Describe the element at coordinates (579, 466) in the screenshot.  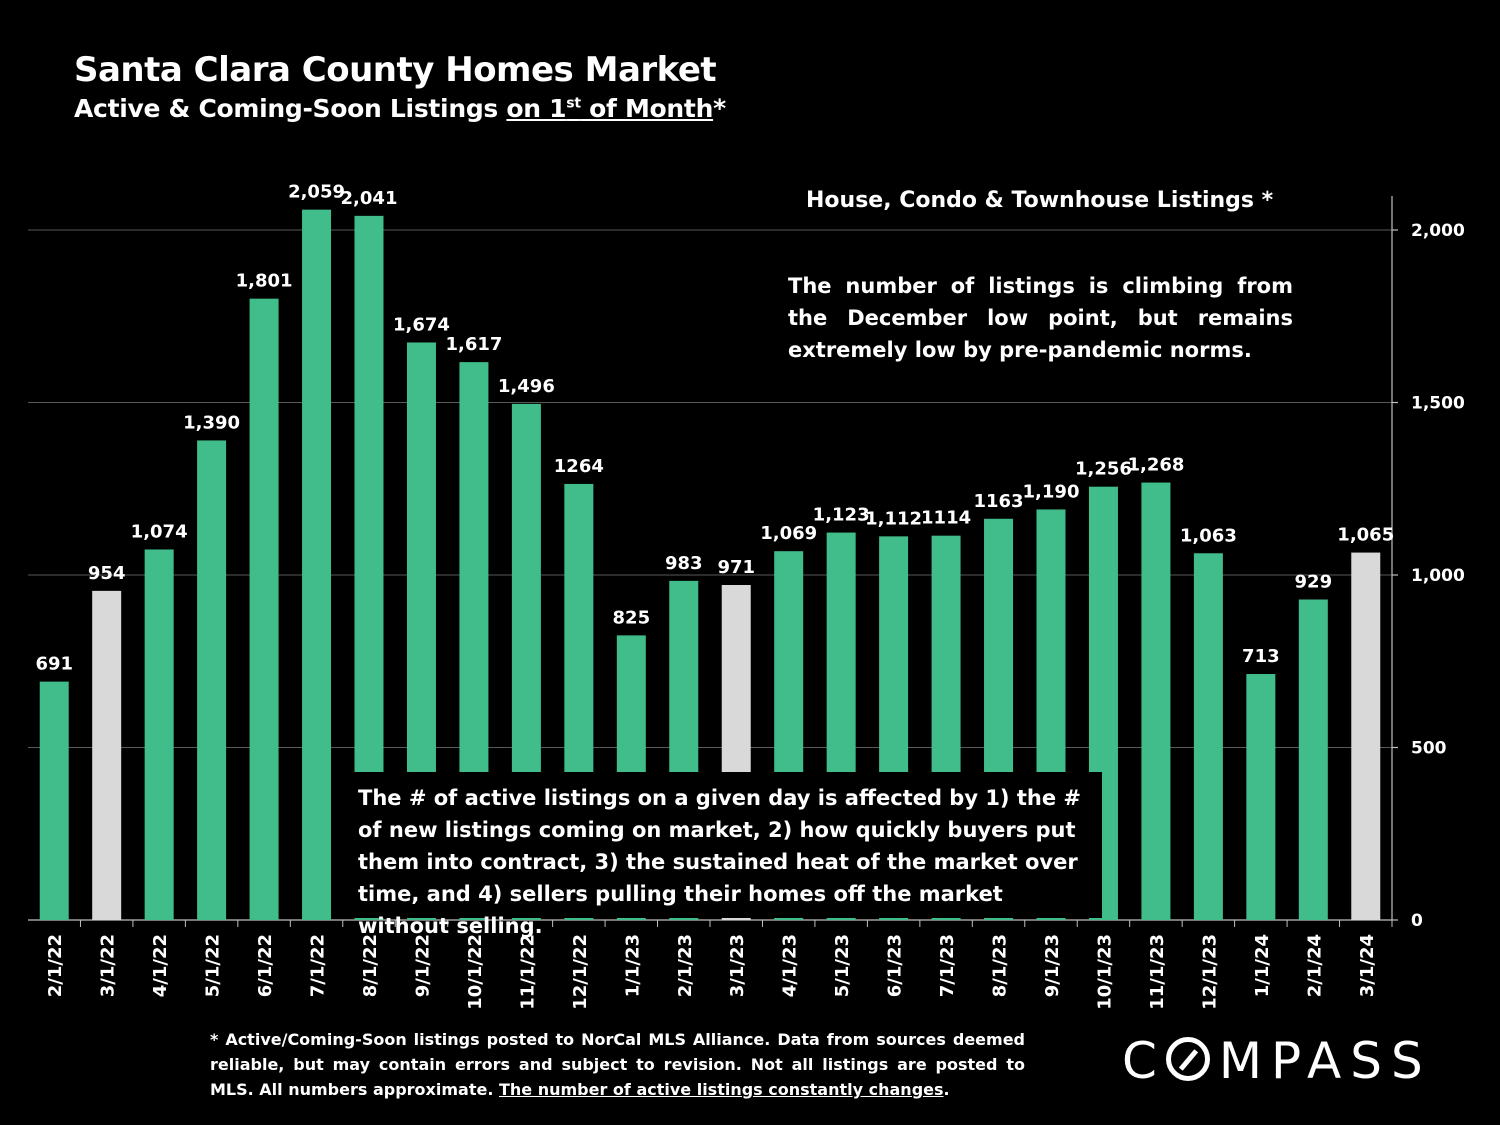
I see `data-label: 1264` at that location.